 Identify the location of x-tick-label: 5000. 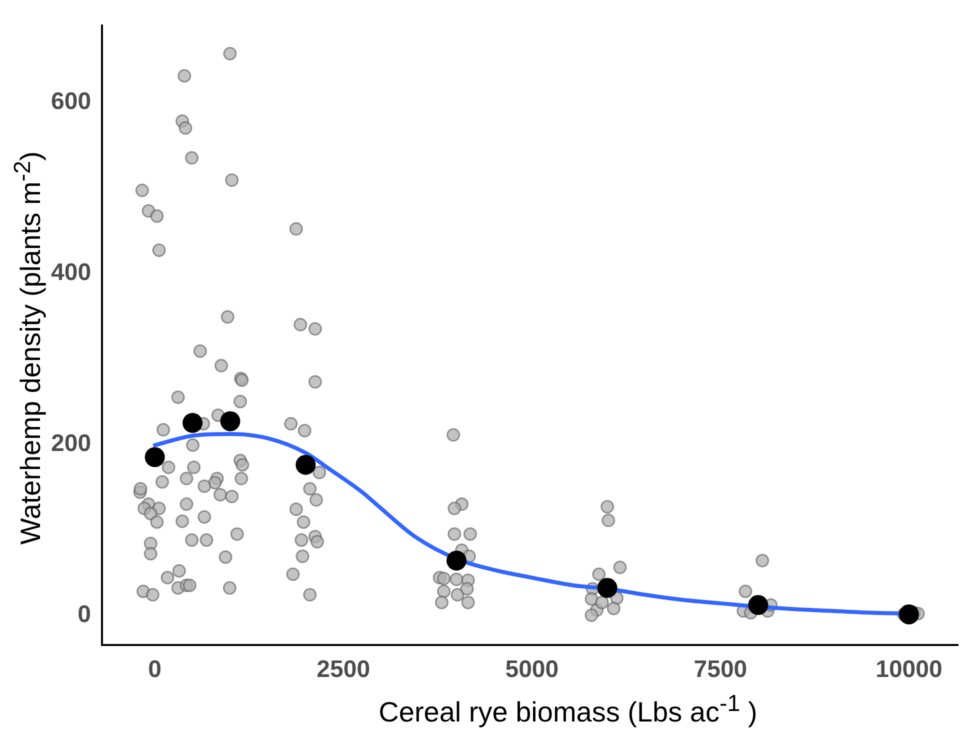
(532, 670).